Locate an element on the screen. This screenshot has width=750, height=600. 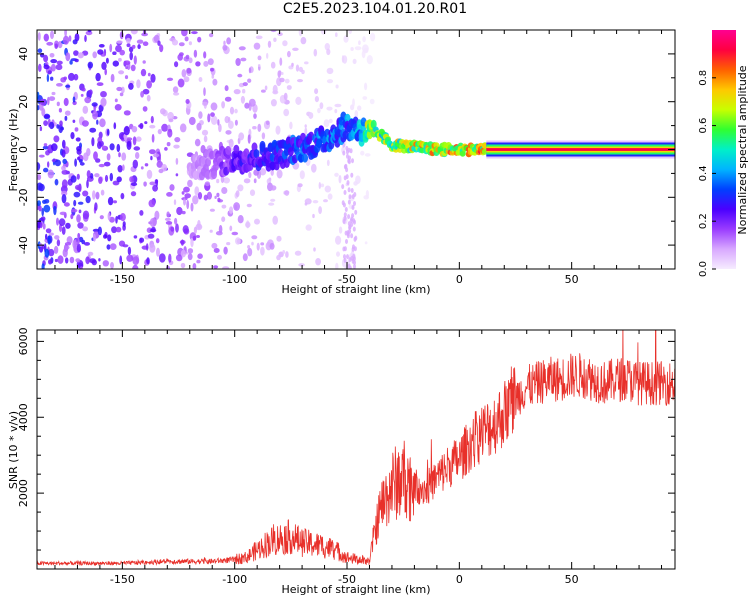
spectrogram-x-tick-label: 50 is located at coordinates (572, 279).